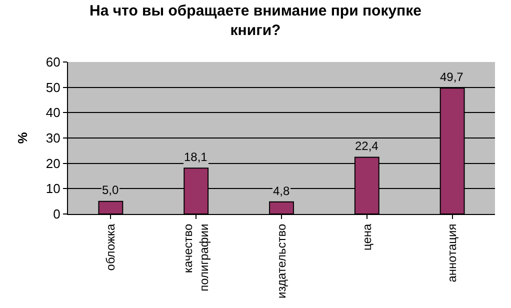  What do you see at coordinates (53, 188) in the screenshot?
I see `y-tick-label: 10` at bounding box center [53, 188].